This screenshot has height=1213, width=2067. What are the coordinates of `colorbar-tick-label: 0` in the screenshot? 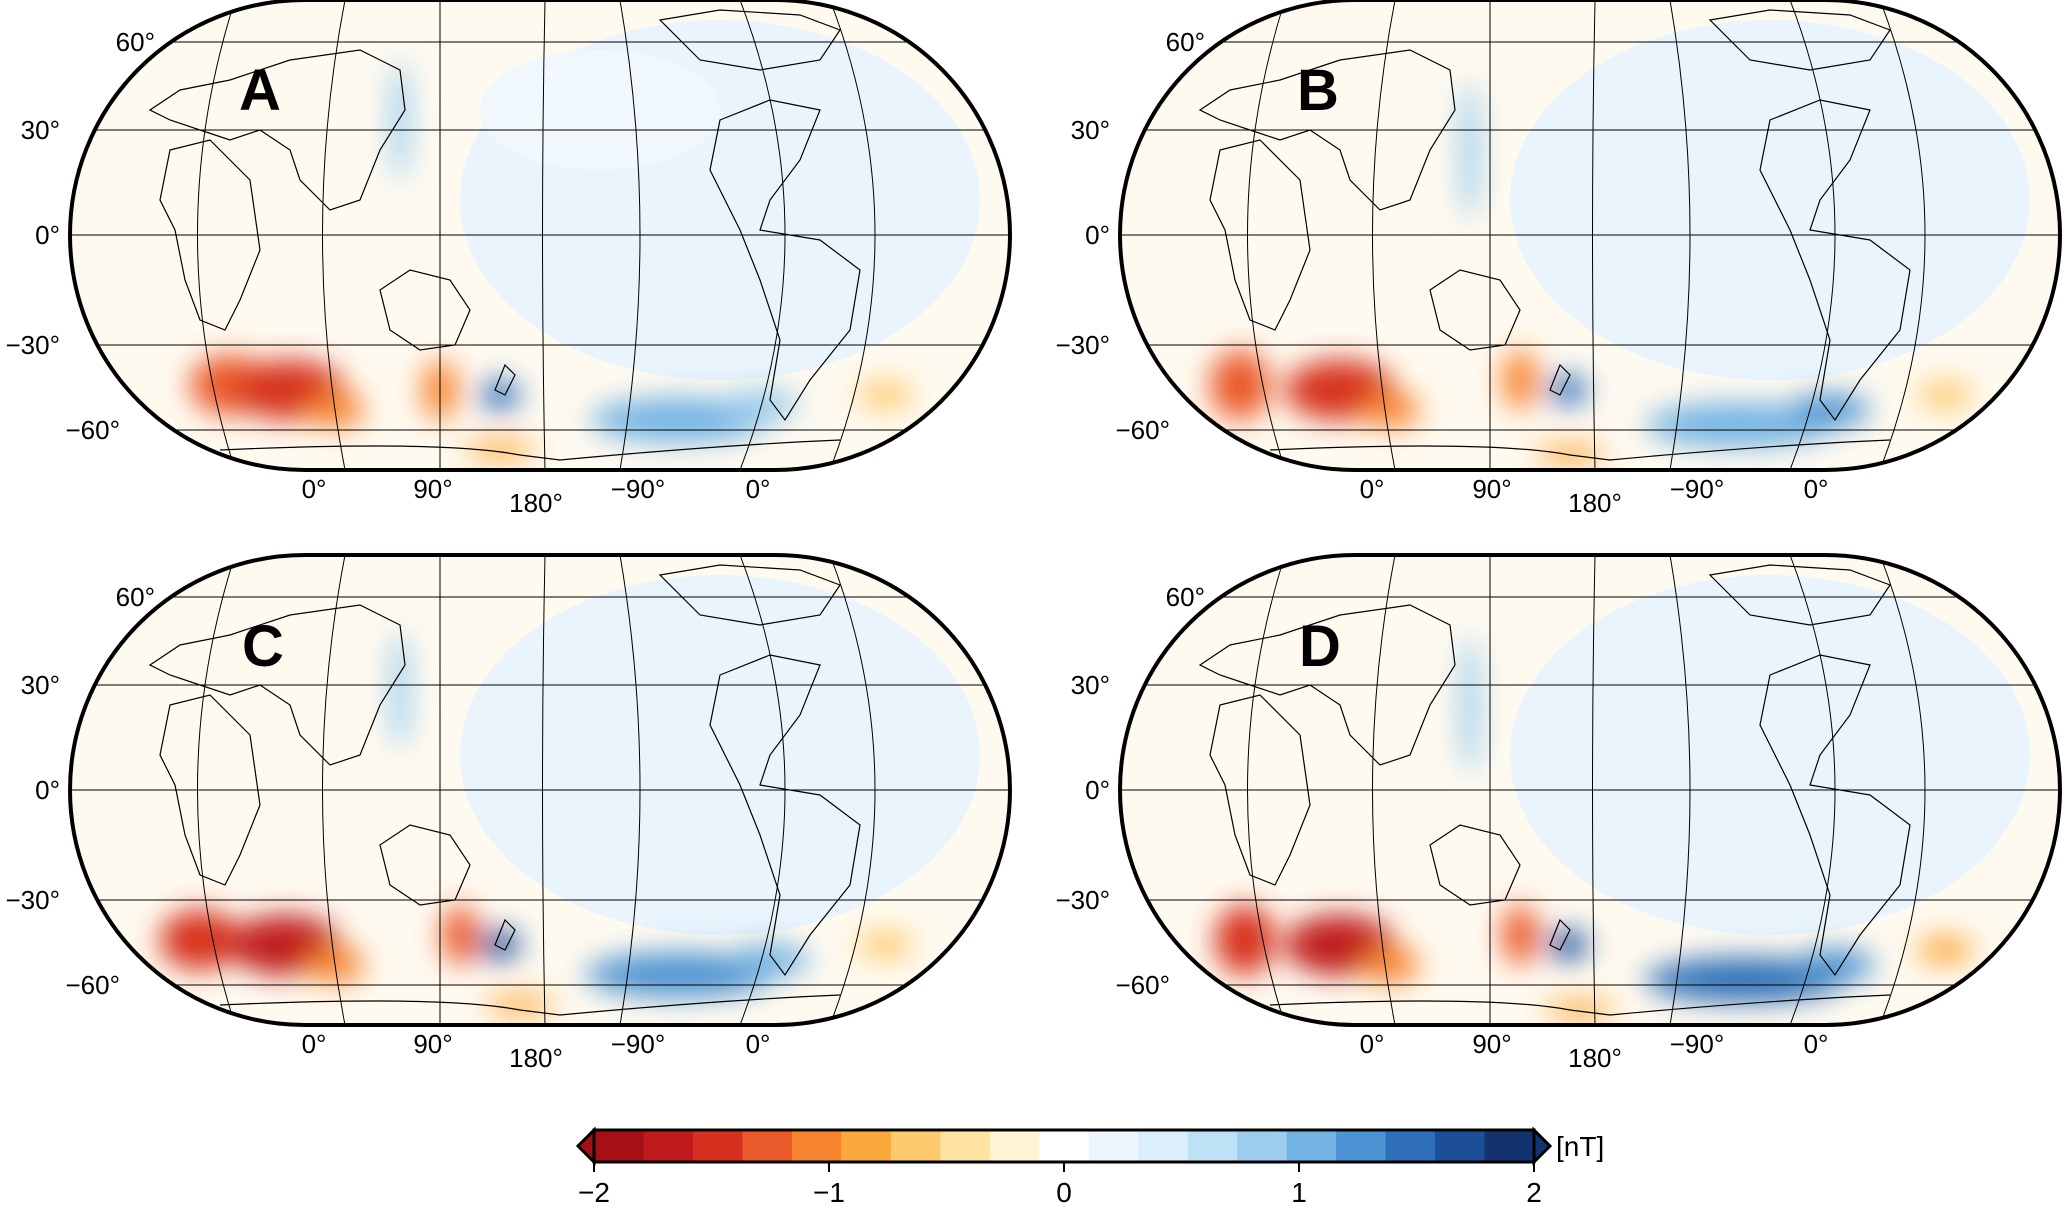 It's located at (1064, 1192).